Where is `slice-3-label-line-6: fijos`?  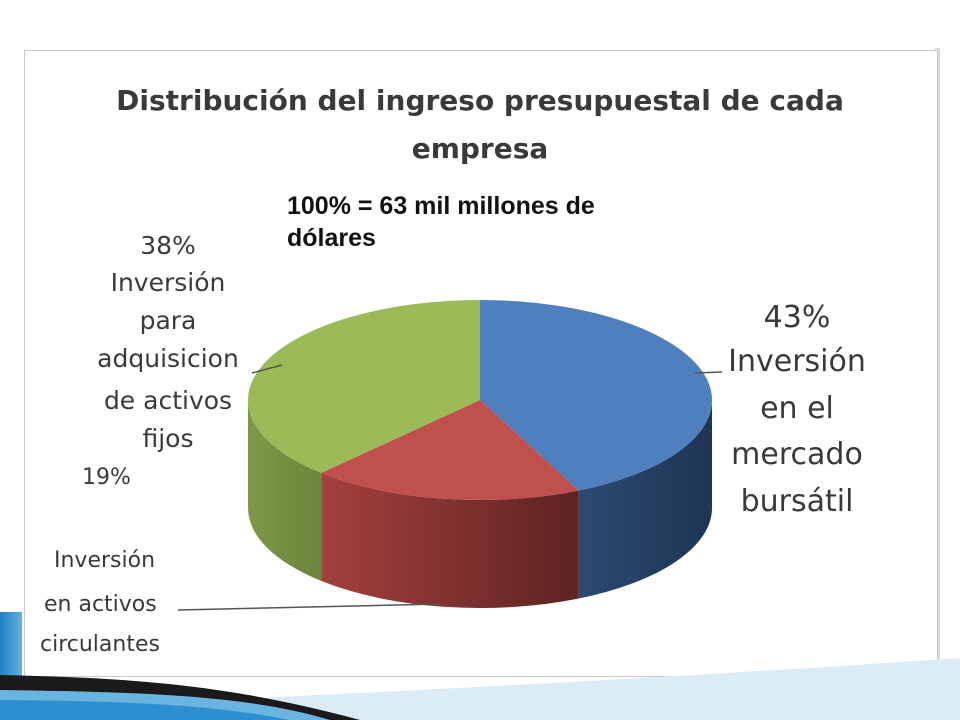 slice-3-label-line-6: fijos is located at coordinates (167, 438).